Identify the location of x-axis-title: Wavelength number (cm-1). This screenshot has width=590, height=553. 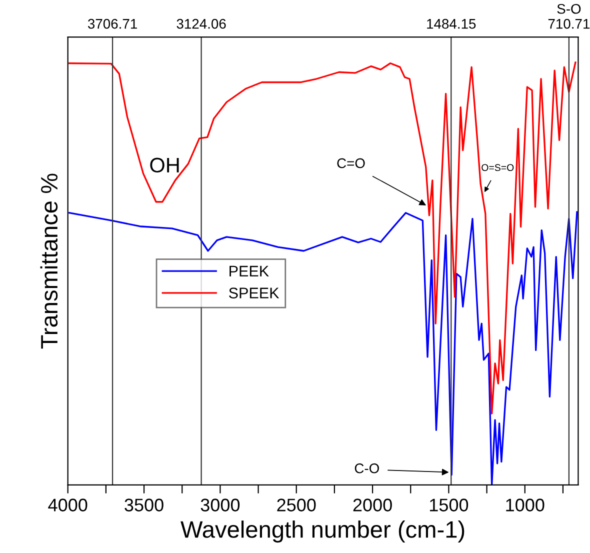
(322, 531).